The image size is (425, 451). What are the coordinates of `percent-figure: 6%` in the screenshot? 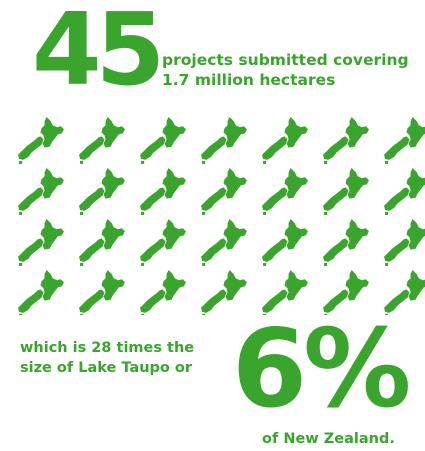 It's located at (321, 369).